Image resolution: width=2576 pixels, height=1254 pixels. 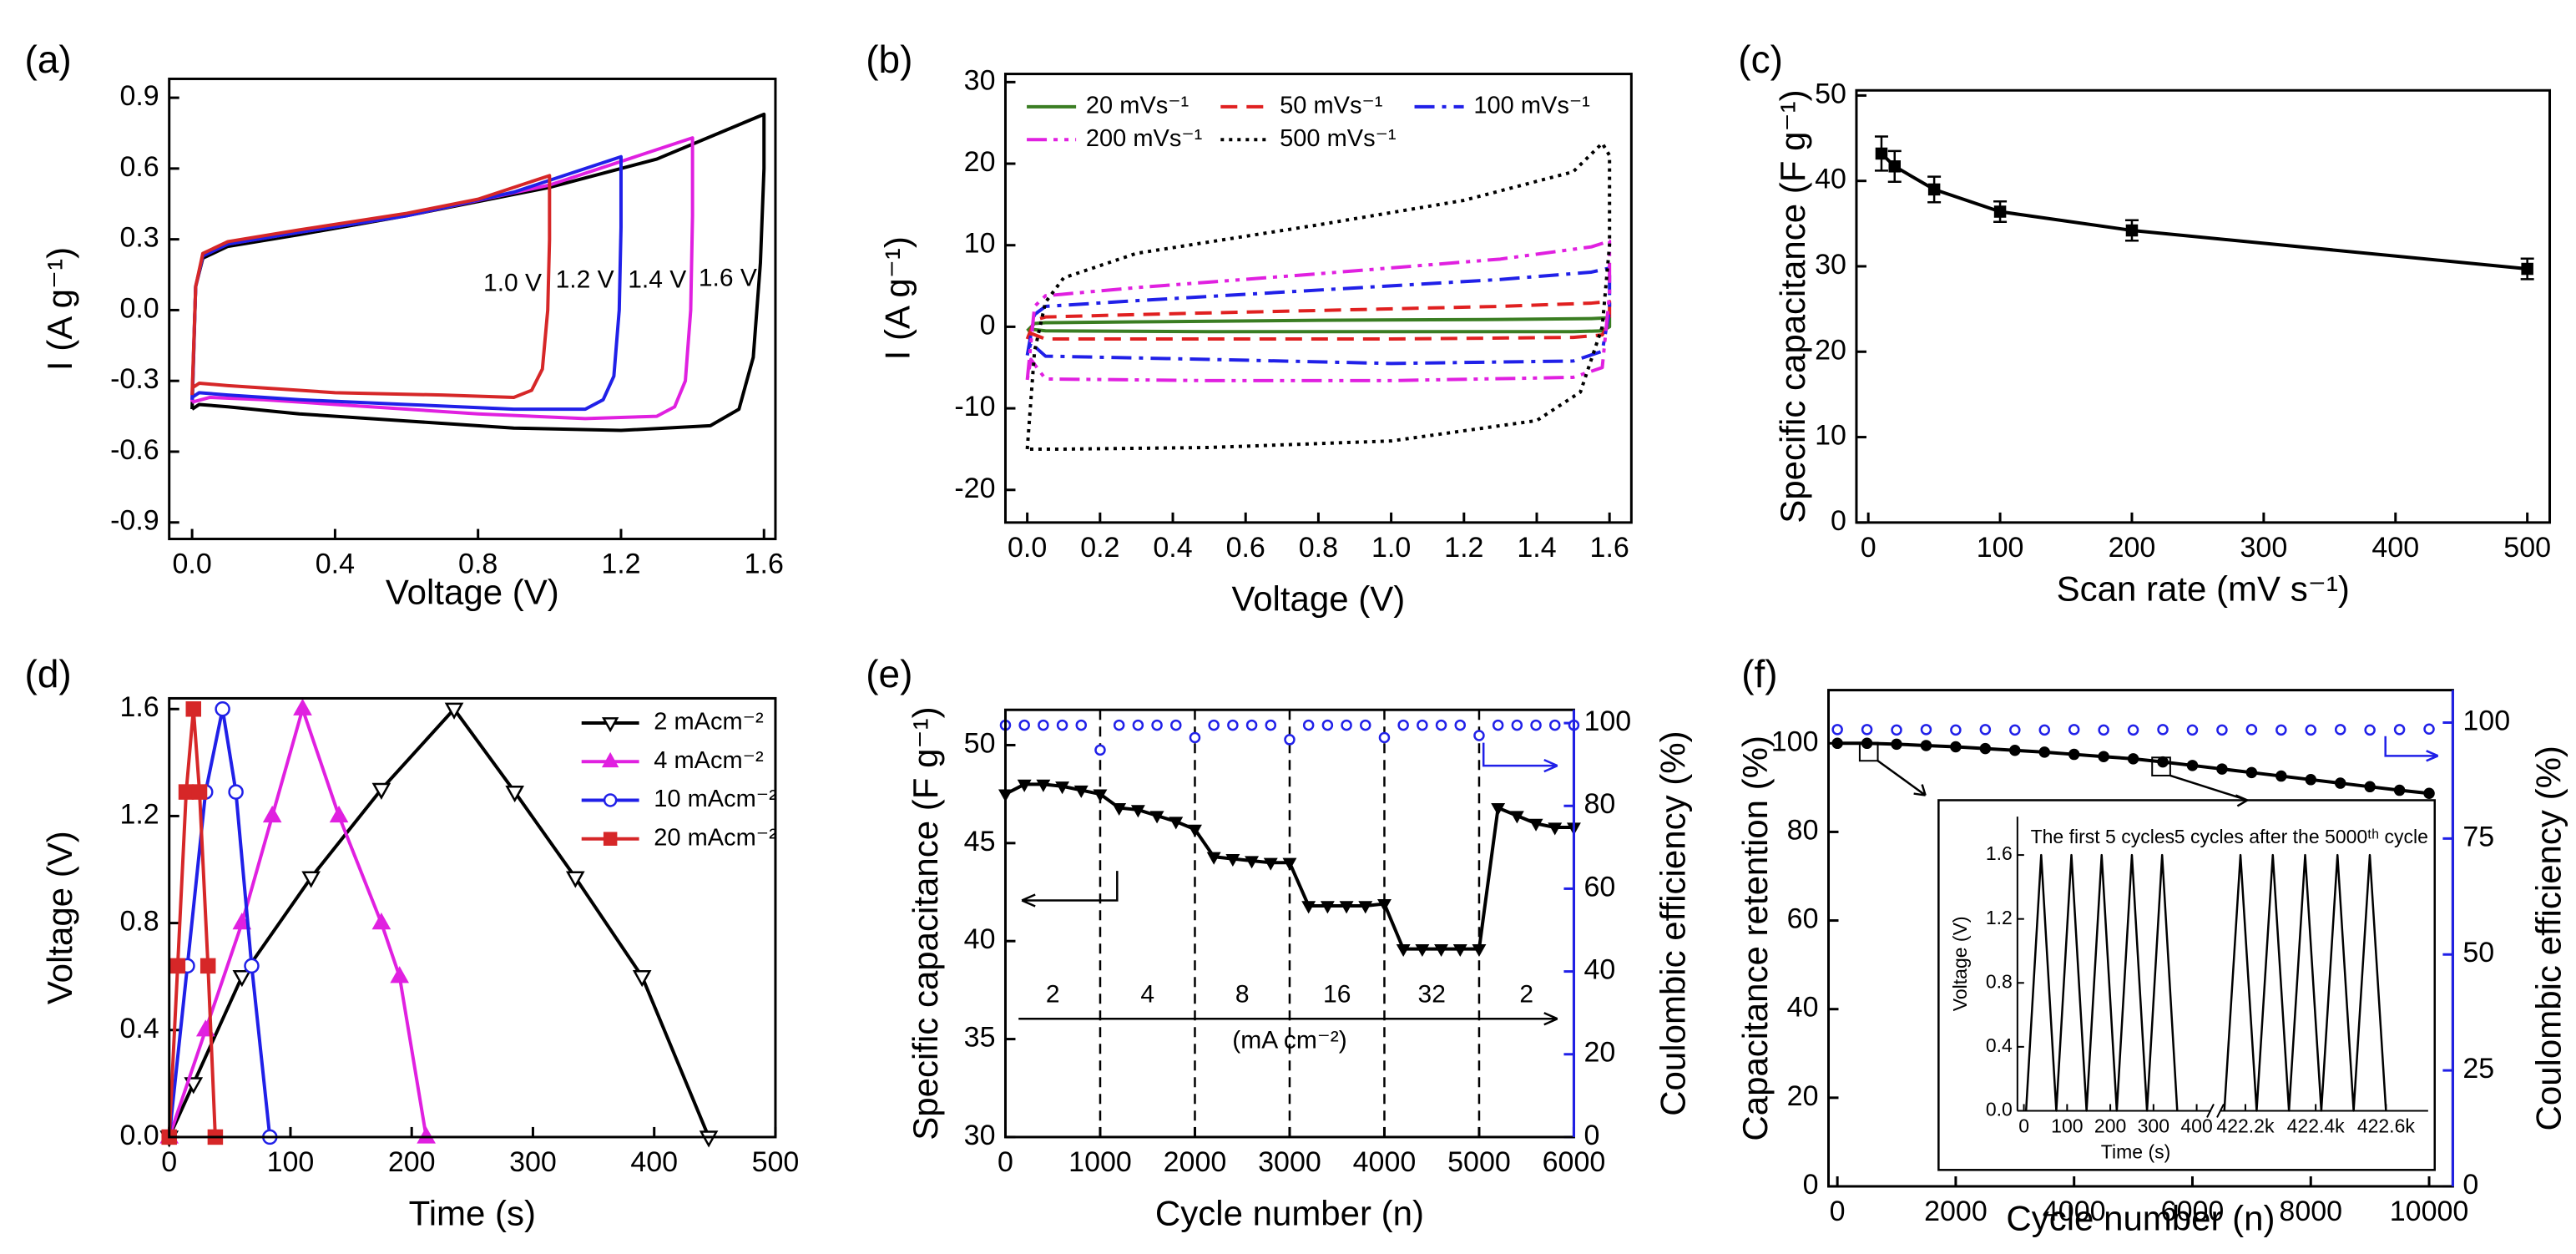 What do you see at coordinates (1099, 548) in the screenshot?
I see `x-tick-label: 0.2` at bounding box center [1099, 548].